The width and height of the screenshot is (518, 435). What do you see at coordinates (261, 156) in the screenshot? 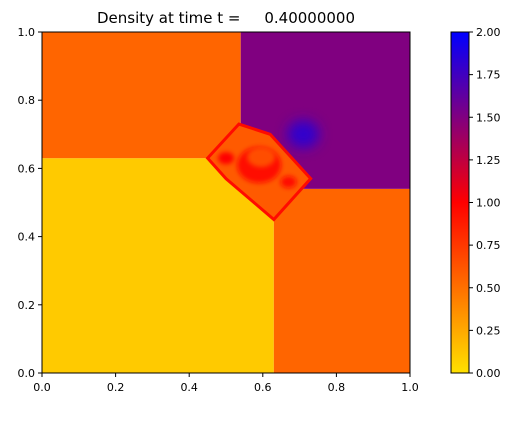
I see `central-lobe` at bounding box center [261, 156].